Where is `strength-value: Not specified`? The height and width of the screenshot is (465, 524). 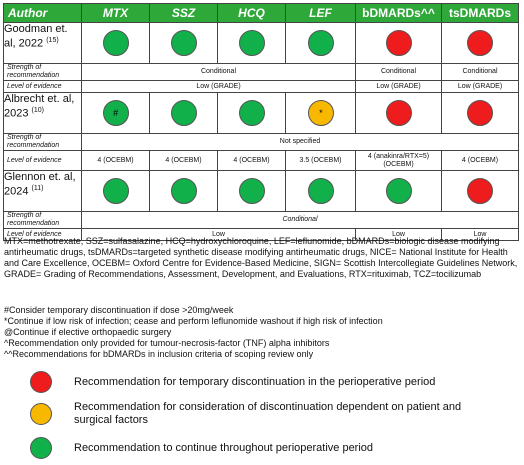
strength-value: Not specified is located at coordinates (300, 142).